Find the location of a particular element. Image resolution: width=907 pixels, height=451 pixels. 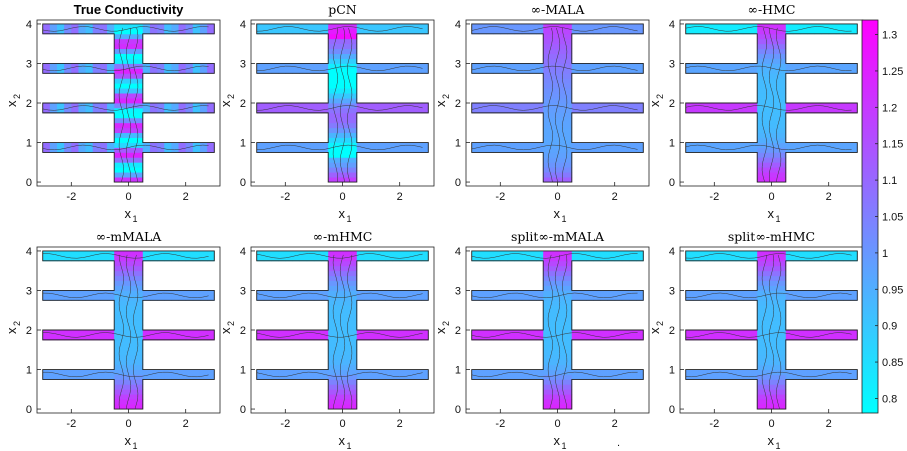

heat-cells is located at coordinates (557, 330).